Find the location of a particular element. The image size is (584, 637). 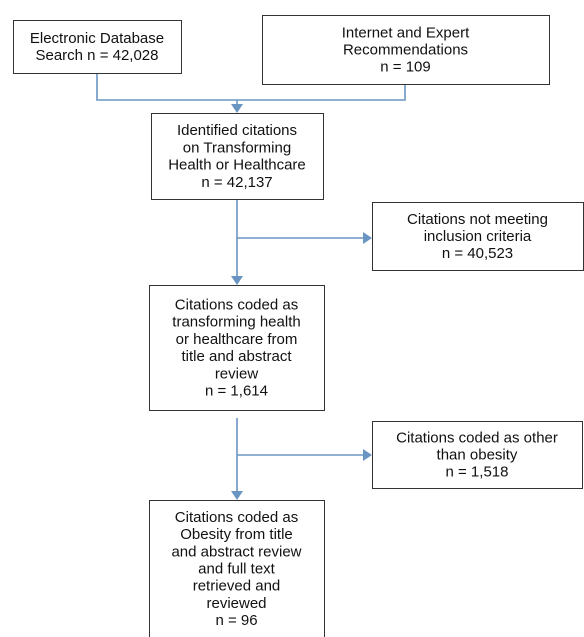

box-text: Obesity from title is located at coordinates (236, 534).